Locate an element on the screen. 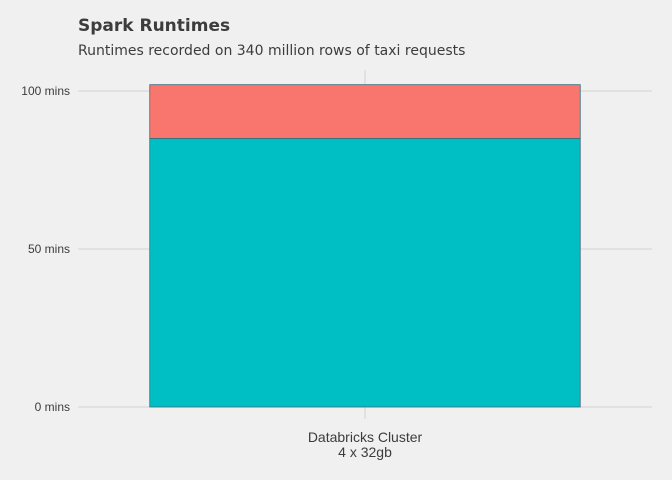  y-tick-label: 100 mins is located at coordinates (45, 91).